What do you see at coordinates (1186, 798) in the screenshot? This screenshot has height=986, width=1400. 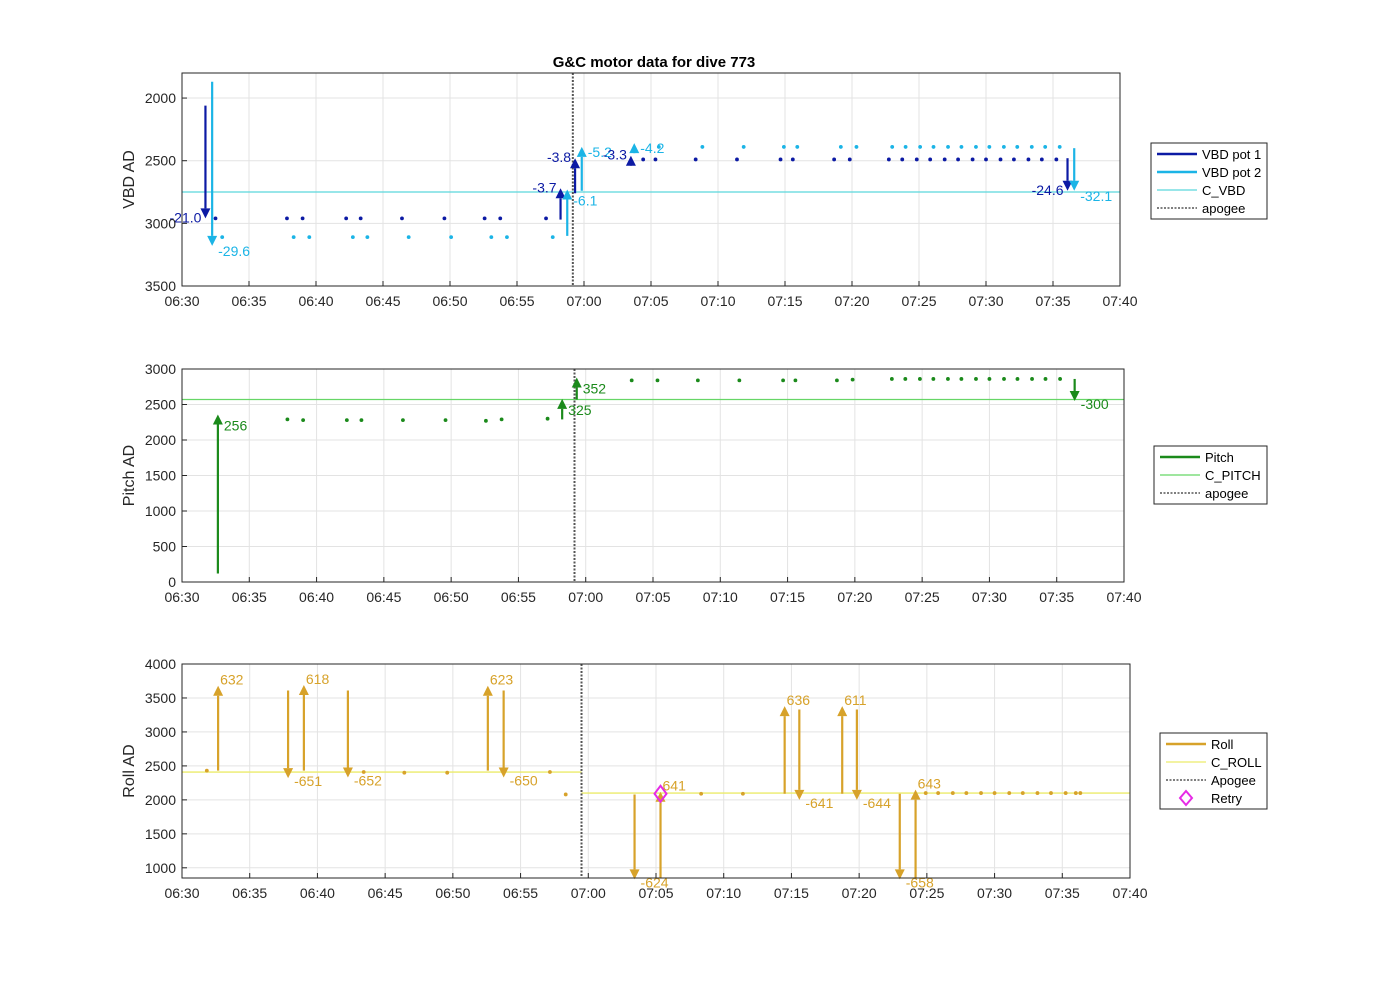 I see `legend-swatch` at bounding box center [1186, 798].